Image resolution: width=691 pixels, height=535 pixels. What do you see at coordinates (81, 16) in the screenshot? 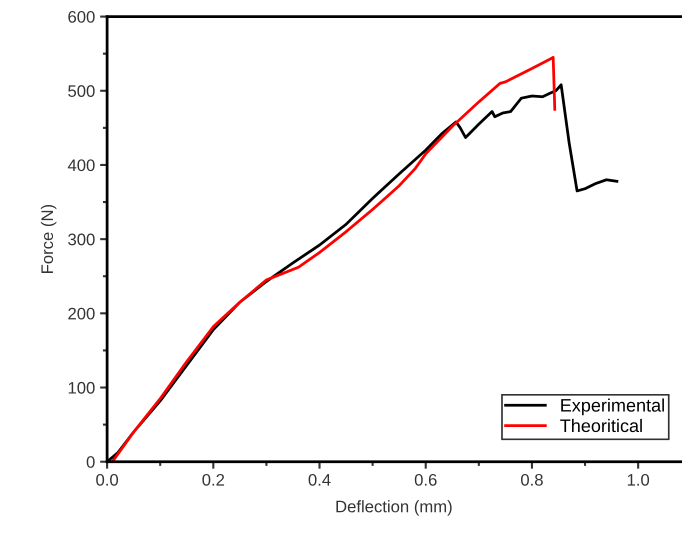
I see `y-tick-label: 600` at bounding box center [81, 16].